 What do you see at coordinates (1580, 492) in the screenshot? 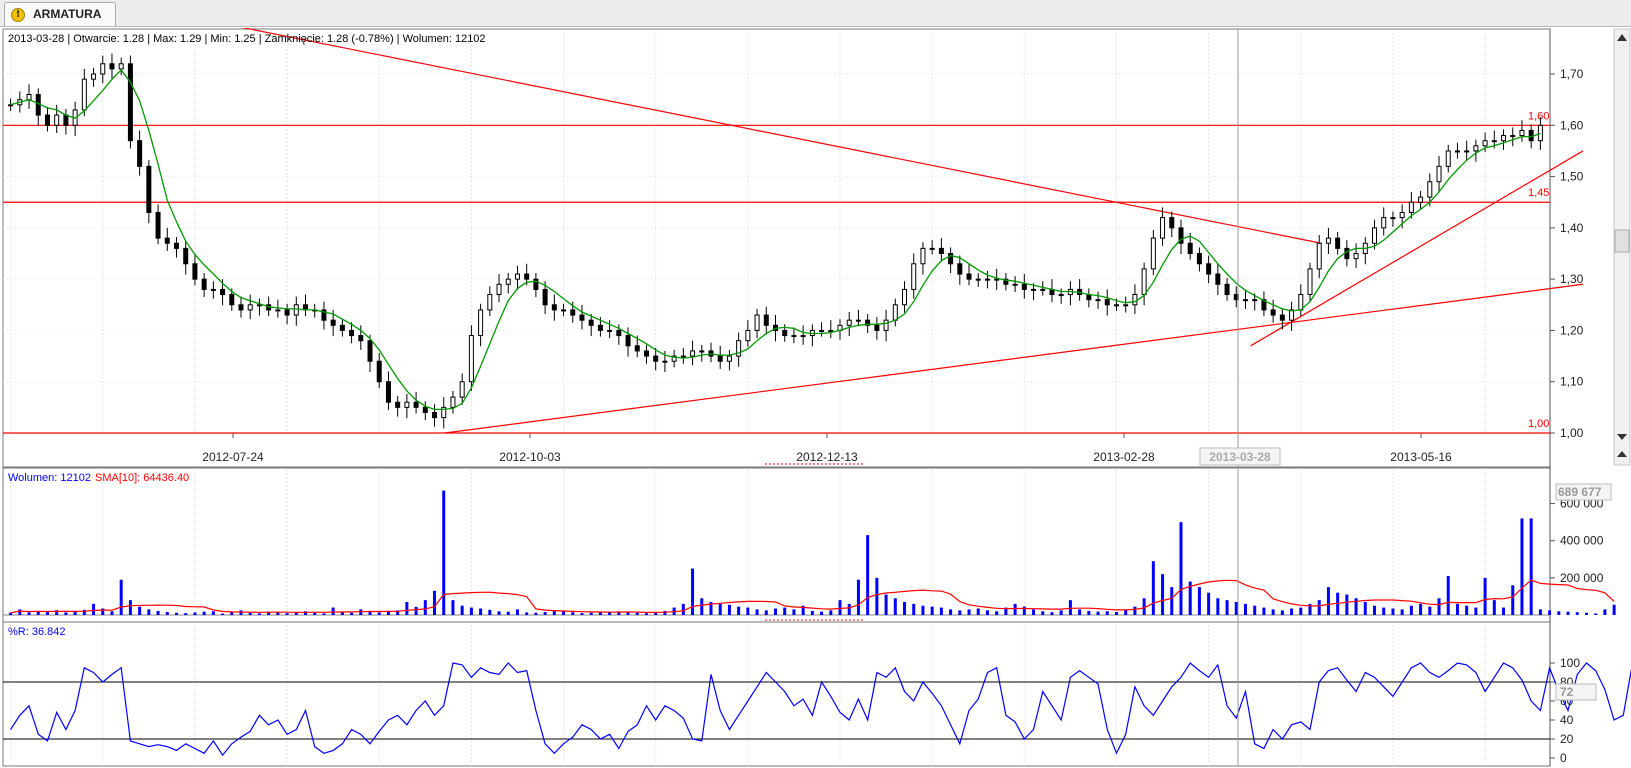
I see `cursor-volume: 689 677` at bounding box center [1580, 492].